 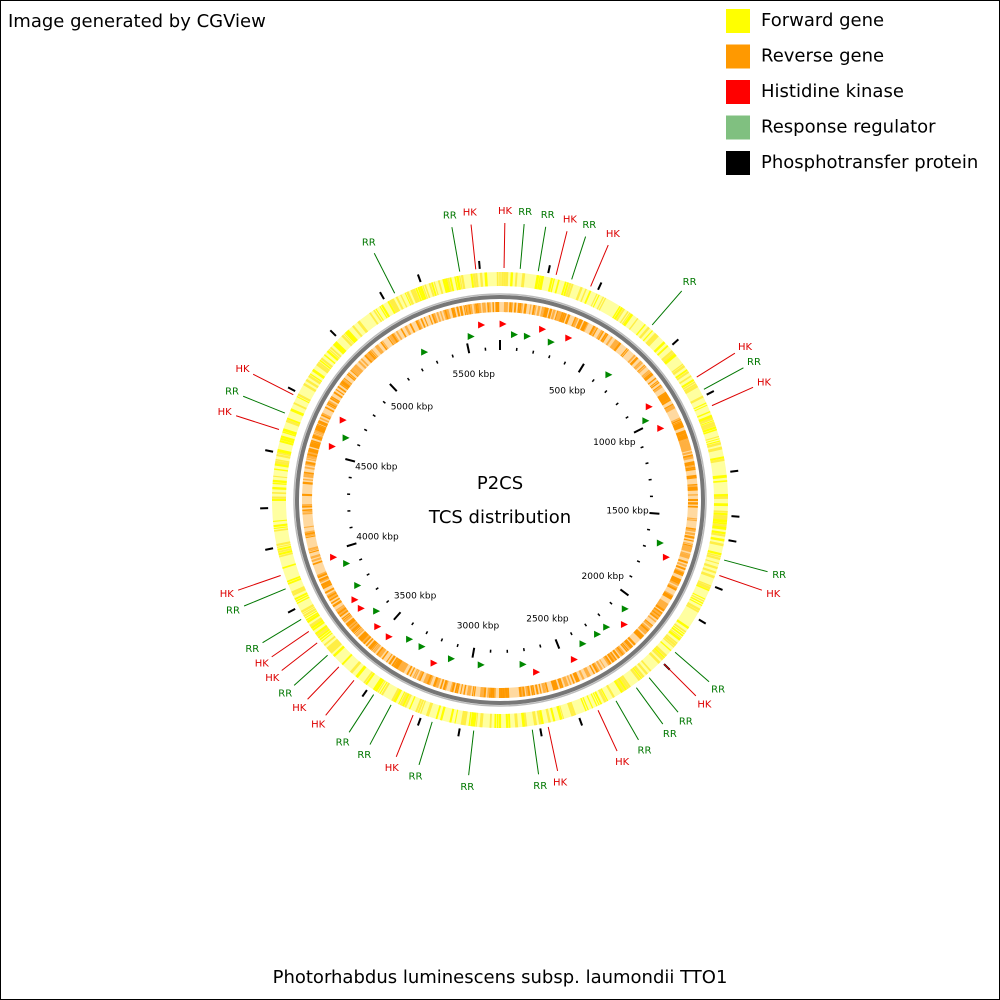 I want to click on callout-label: HK, so click(x=570, y=220).